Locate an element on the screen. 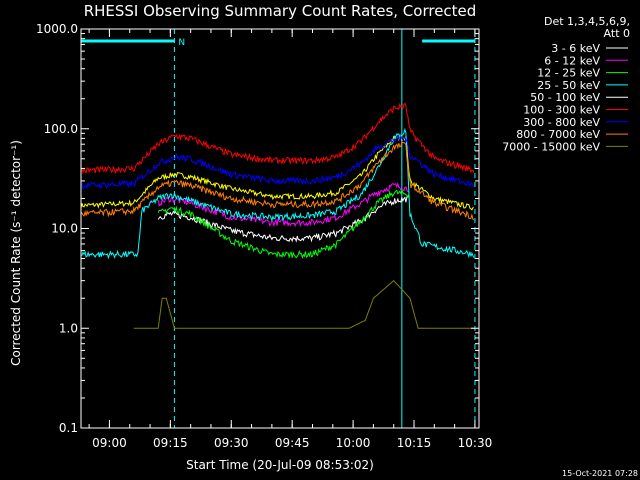 The width and height of the screenshot is (640, 480). legend-label: 100 - 300 keV is located at coordinates (561, 110).